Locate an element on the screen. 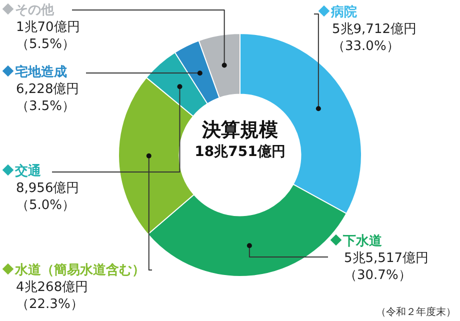  data-label: 5兆9,712億円（33.0%） is located at coordinates (373, 38).